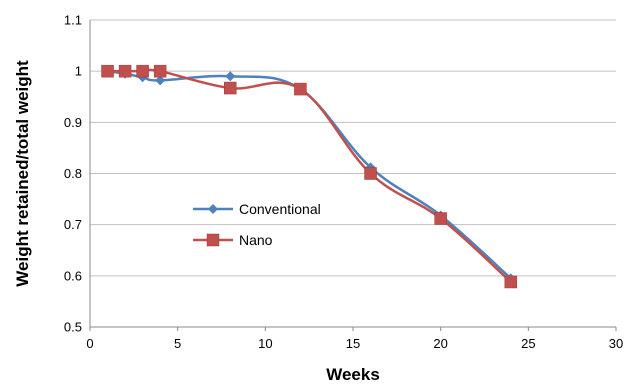 The height and width of the screenshot is (385, 631). I want to click on x-tick-label: 15, so click(353, 343).